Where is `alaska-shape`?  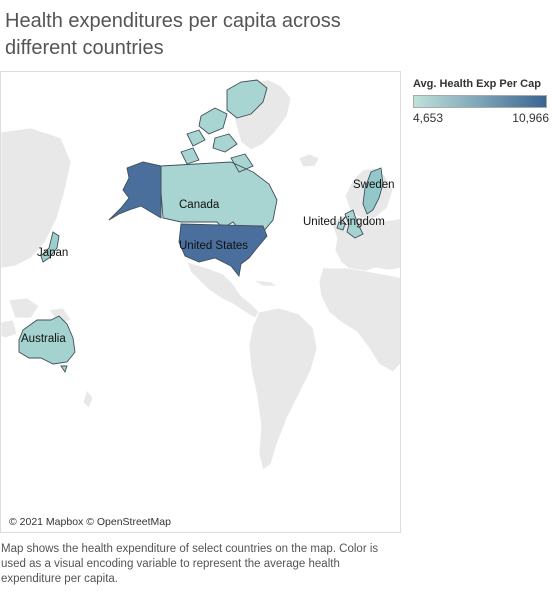
alaska-shape is located at coordinates (135, 191).